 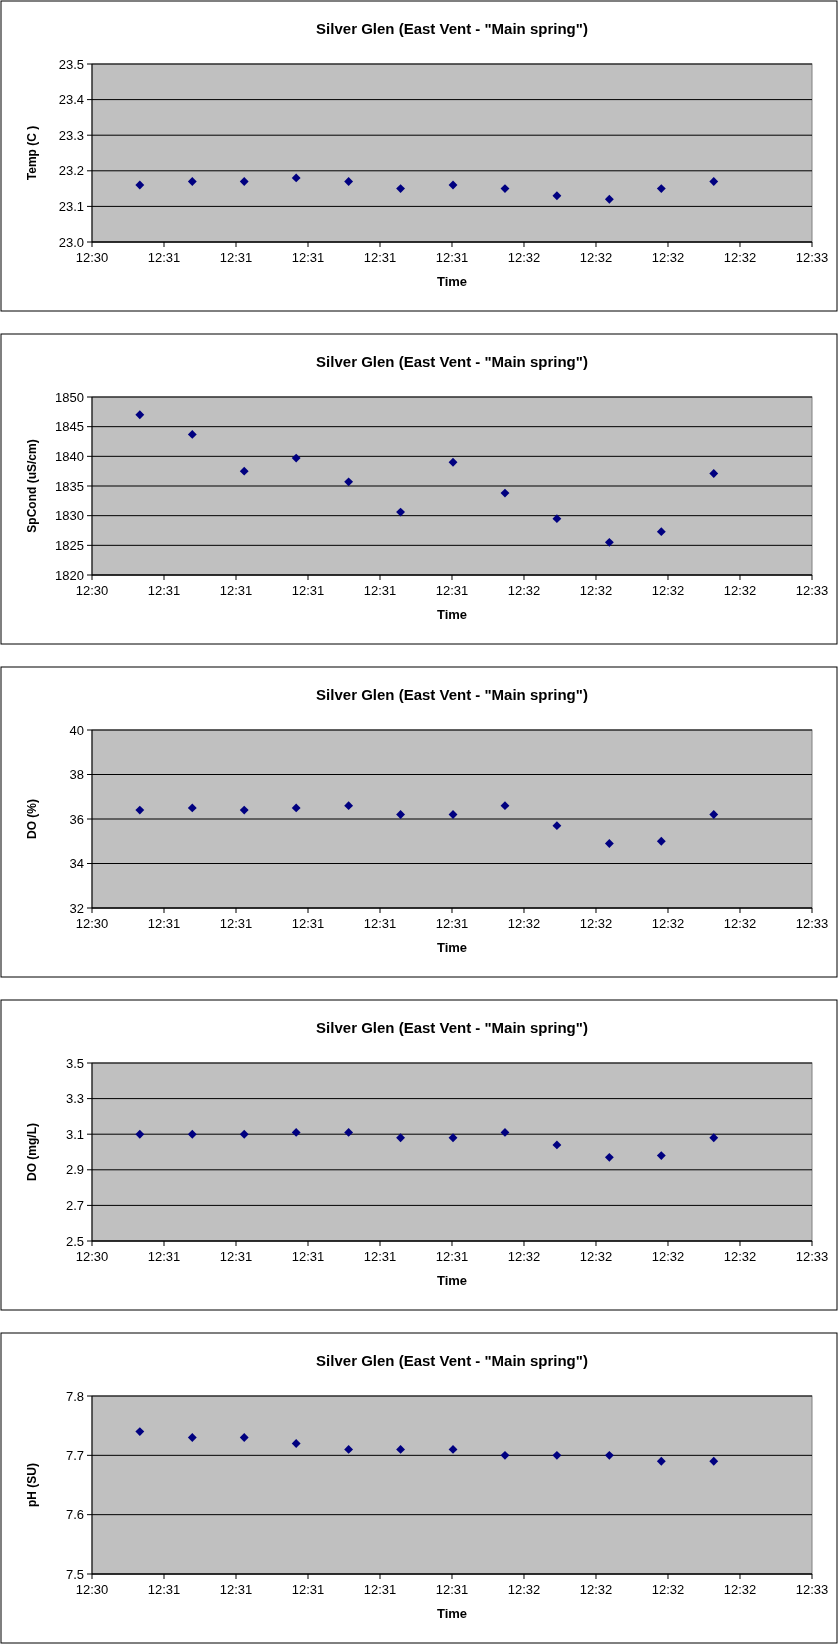 I want to click on y-tick-label: 32, so click(x=76, y=908).